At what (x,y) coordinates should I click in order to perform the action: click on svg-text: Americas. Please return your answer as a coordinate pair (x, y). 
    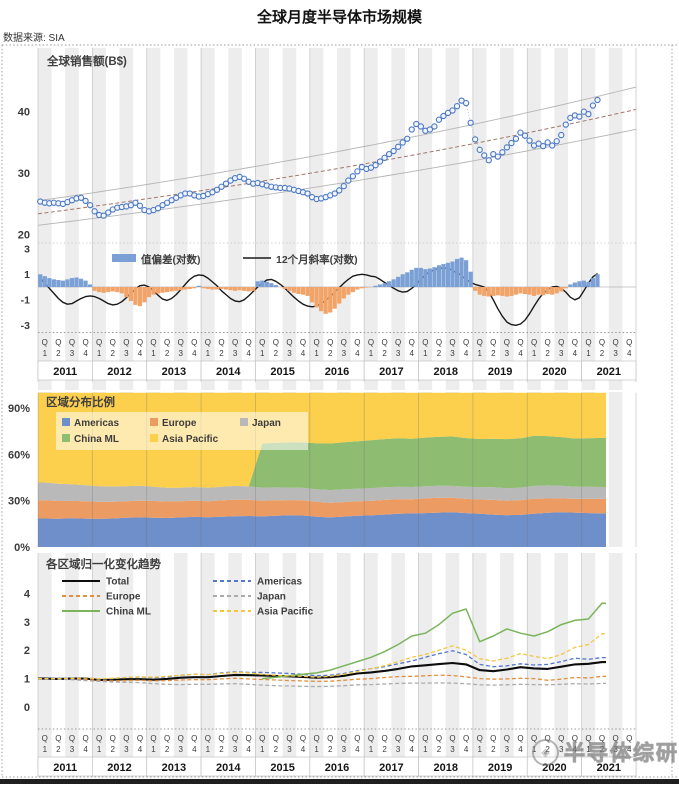
    Looking at the image, I should click on (96, 423).